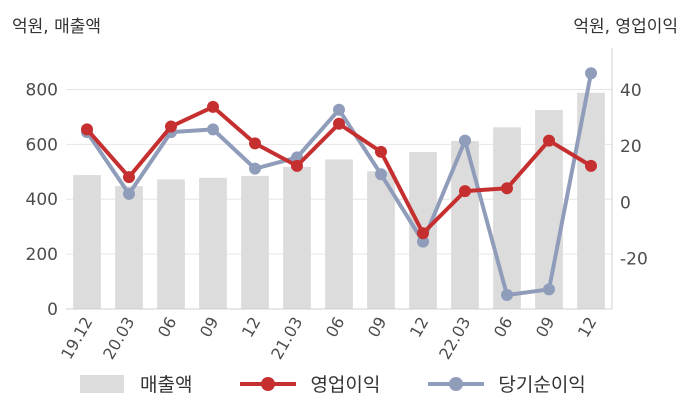  I want to click on legend-op-profit-swatch, so click(268, 384).